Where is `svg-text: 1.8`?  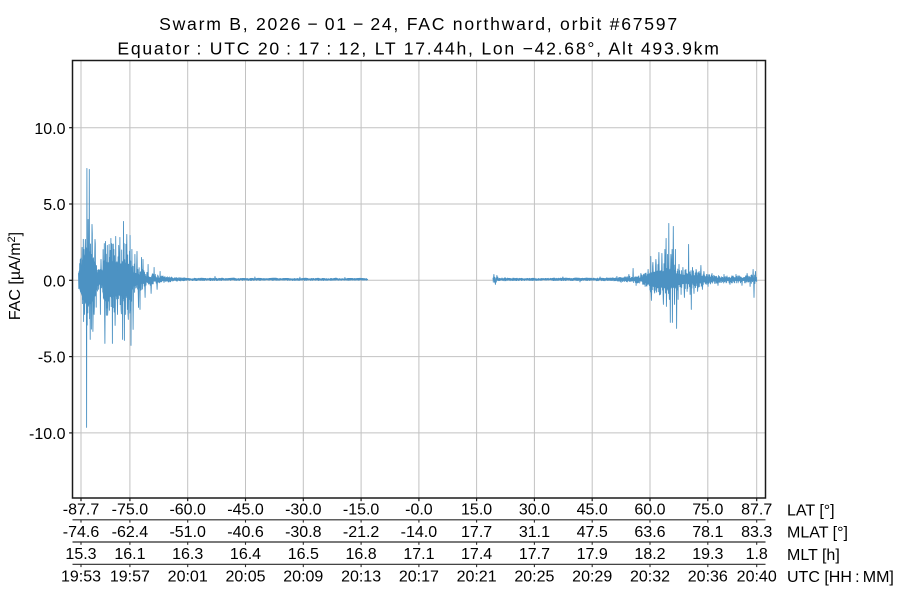 svg-text: 1.8 is located at coordinates (757, 554).